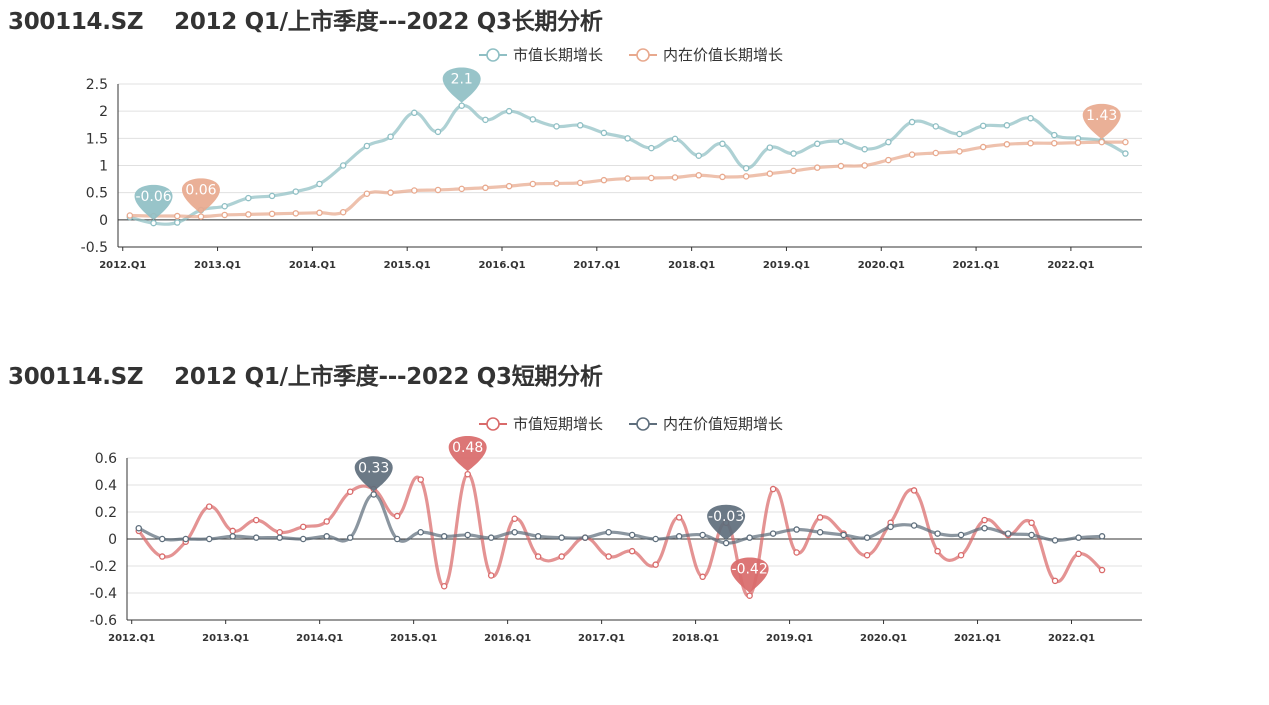  What do you see at coordinates (103, 112) in the screenshot?
I see `y-tick-label: 2` at bounding box center [103, 112].